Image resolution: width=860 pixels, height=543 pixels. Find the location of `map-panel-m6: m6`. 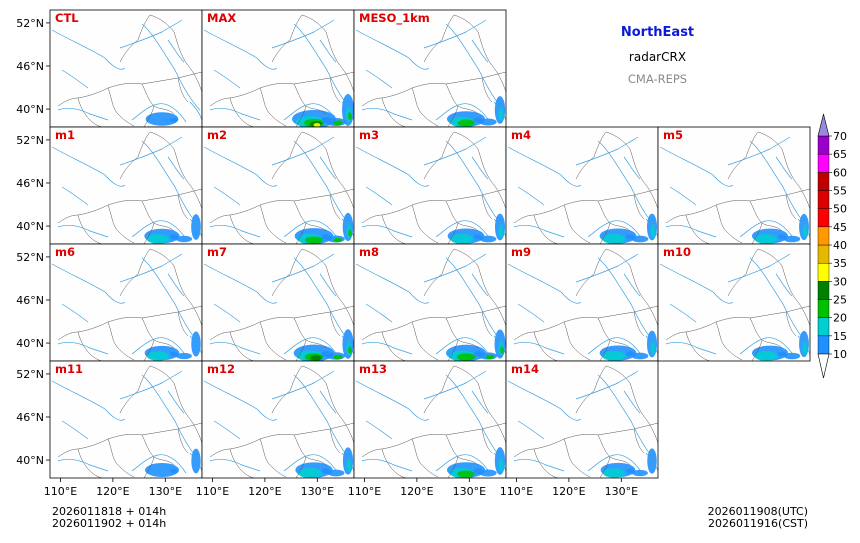

map-panel-m6: m6 is located at coordinates (126, 302).